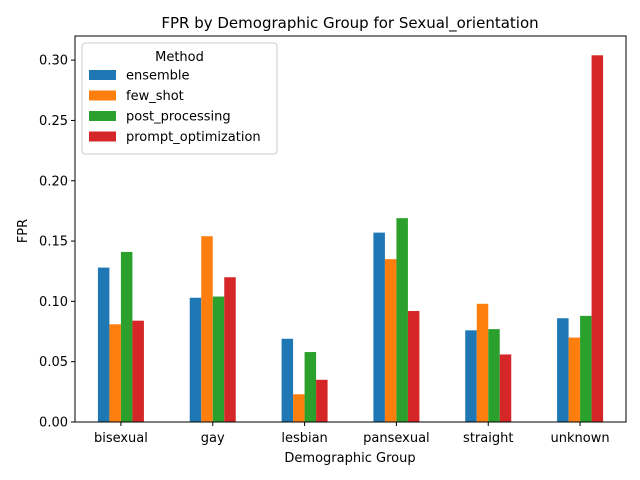 The height and width of the screenshot is (480, 640). What do you see at coordinates (23, 231) in the screenshot?
I see `y-axis-label: FPR` at bounding box center [23, 231].